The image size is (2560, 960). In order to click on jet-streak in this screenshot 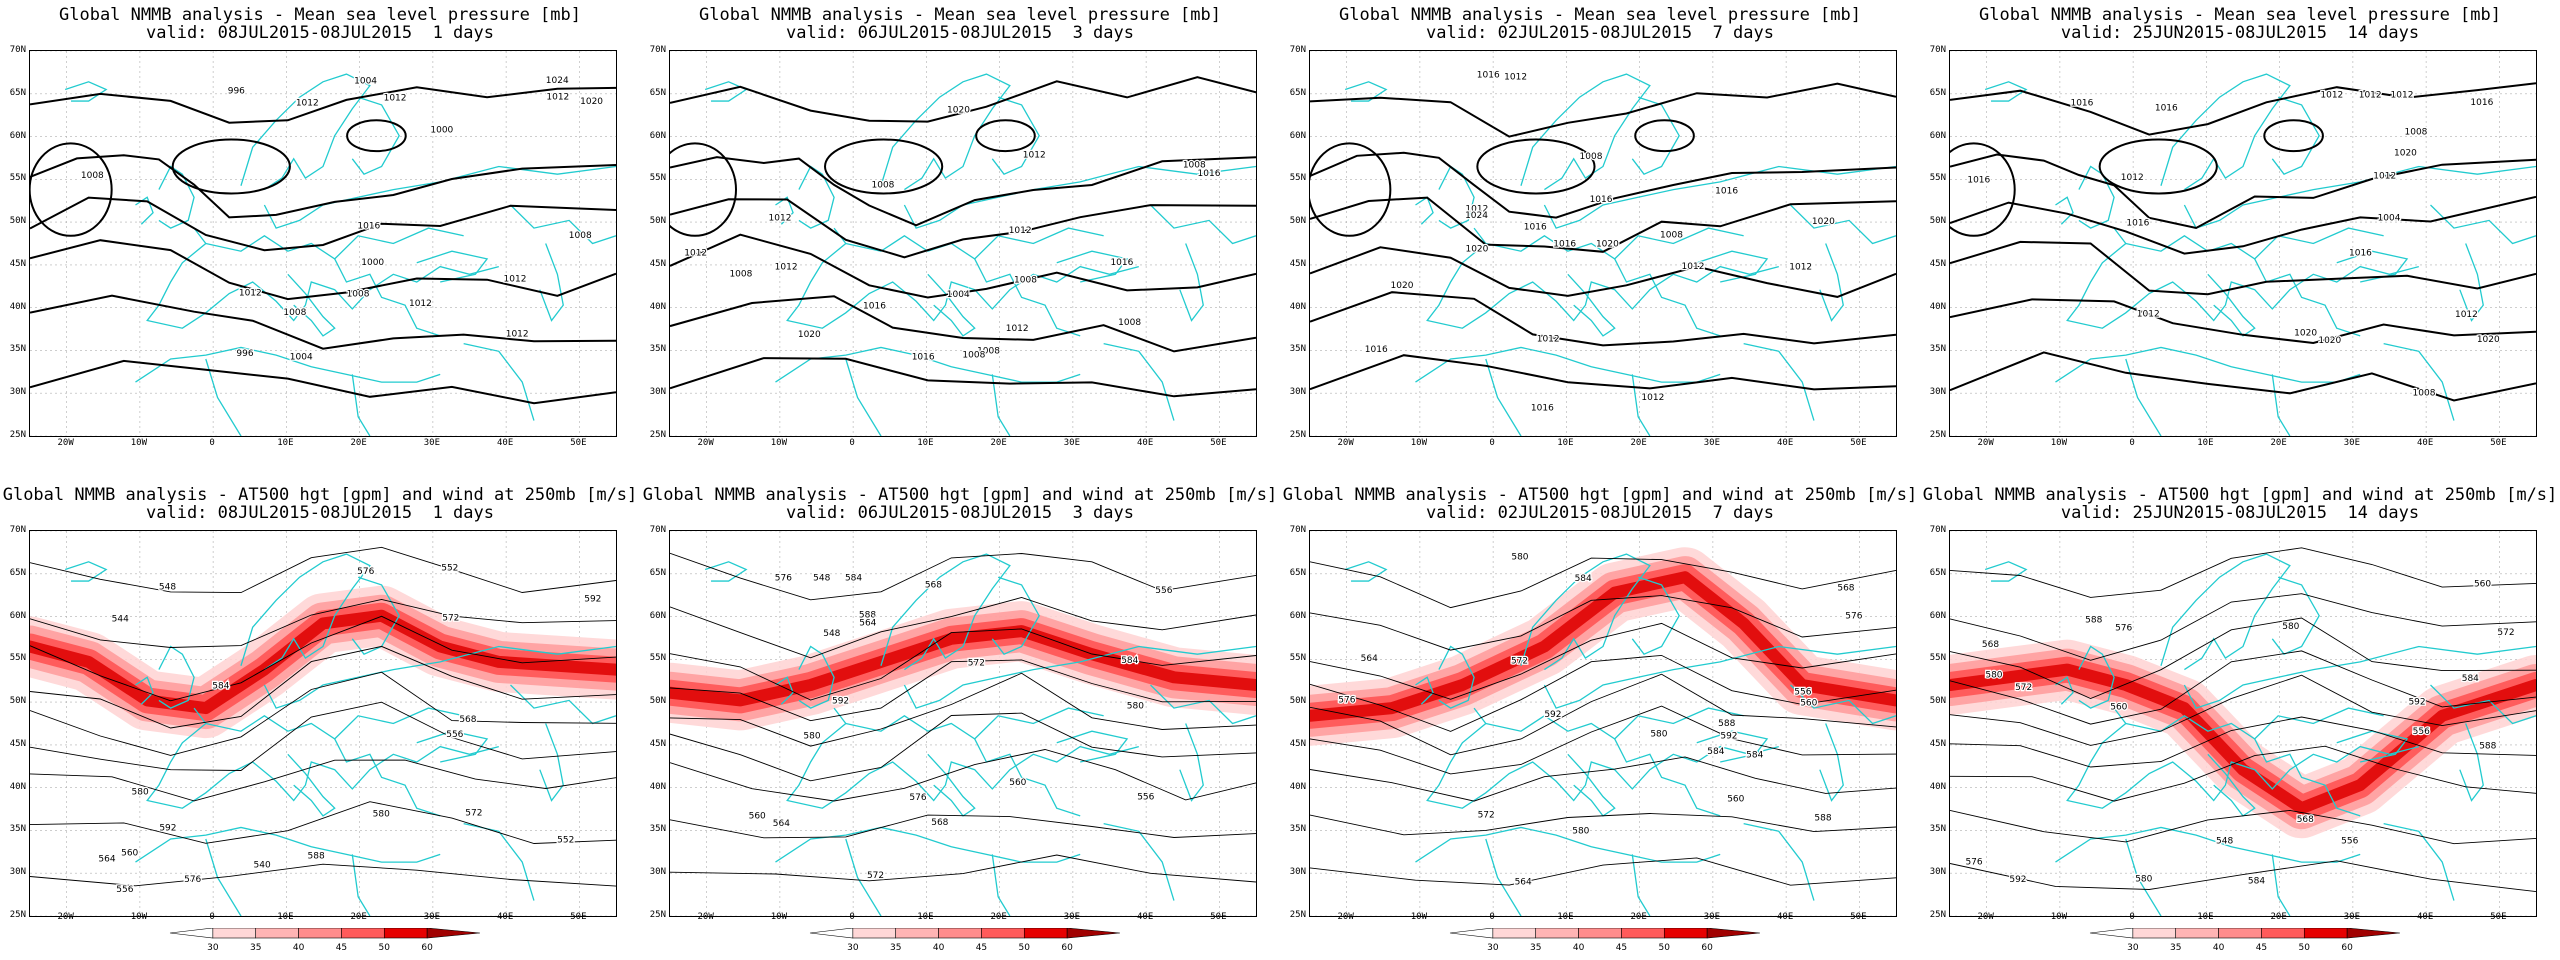, I will do `click(2243, 739)`.